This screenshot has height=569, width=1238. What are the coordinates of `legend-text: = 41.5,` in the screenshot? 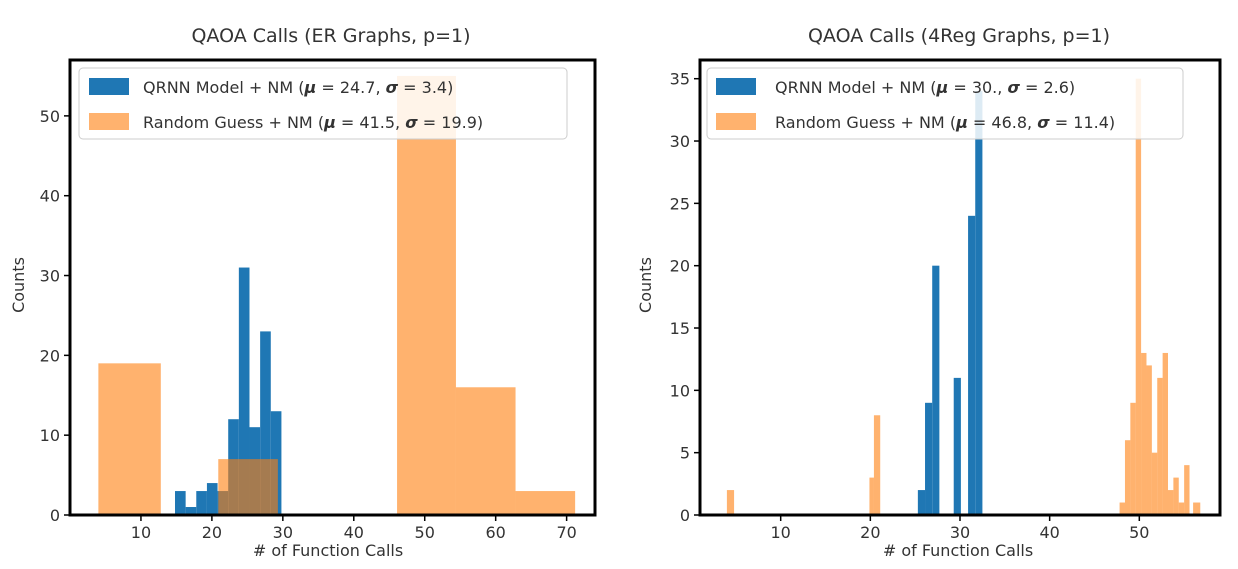 It's located at (370, 122).